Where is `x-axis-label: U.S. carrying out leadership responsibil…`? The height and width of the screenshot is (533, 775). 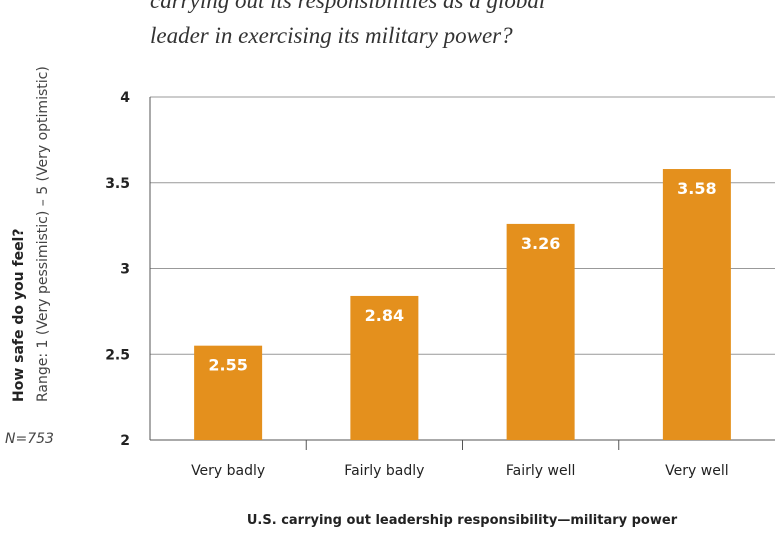 x-axis-label: U.S. carrying out leadership responsibil… is located at coordinates (462, 520).